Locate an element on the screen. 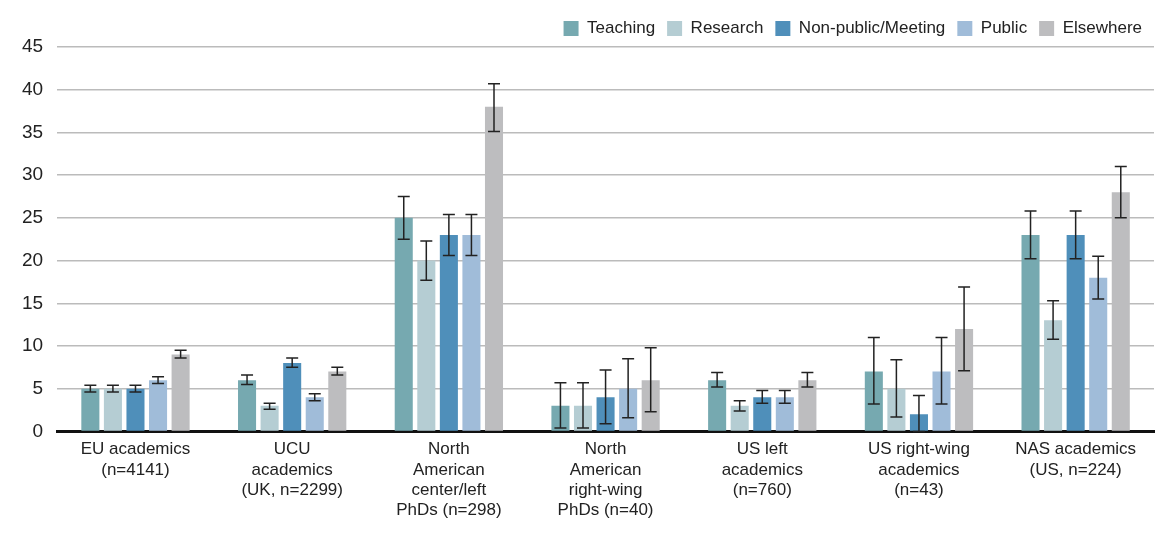 The height and width of the screenshot is (537, 1168). y-tick-label: 0 is located at coordinates (38, 430).